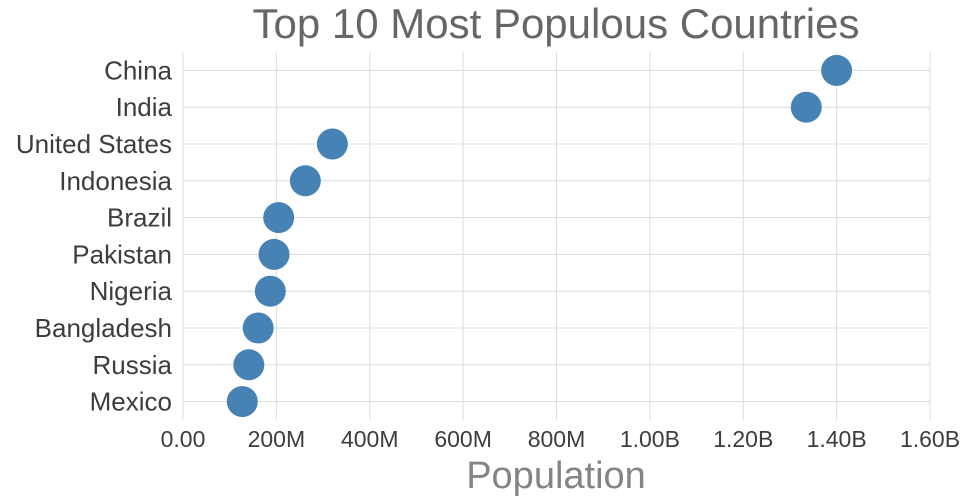 The height and width of the screenshot is (500, 960). I want to click on chart-title: Top 10 Most Populous Countries, so click(555, 23).